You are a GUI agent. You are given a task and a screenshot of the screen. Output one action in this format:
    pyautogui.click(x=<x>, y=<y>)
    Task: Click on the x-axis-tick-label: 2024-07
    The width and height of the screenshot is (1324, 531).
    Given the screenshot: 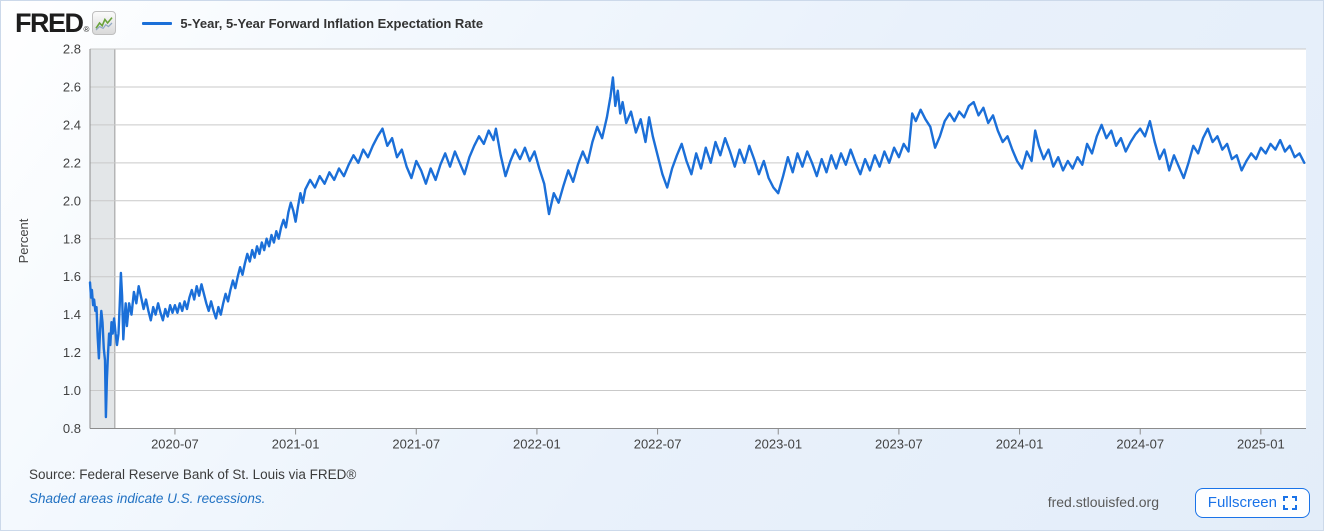 What is the action you would take?
    pyautogui.click(x=1140, y=444)
    